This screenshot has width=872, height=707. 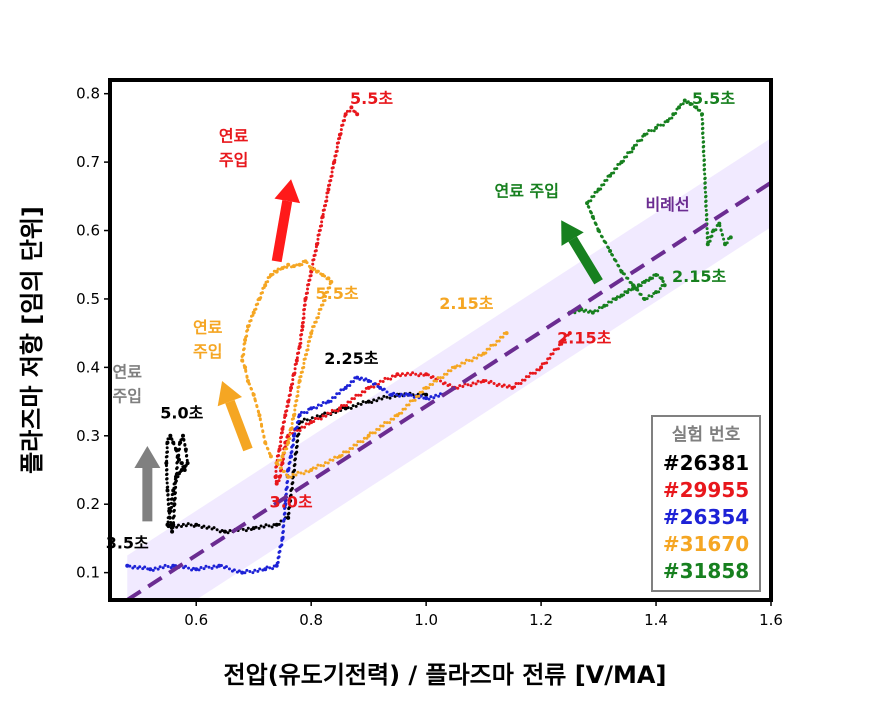 I want to click on x-axis-label: 전압(유도기전력) / 플라즈마 전류 [V/MA], so click(x=445, y=675).